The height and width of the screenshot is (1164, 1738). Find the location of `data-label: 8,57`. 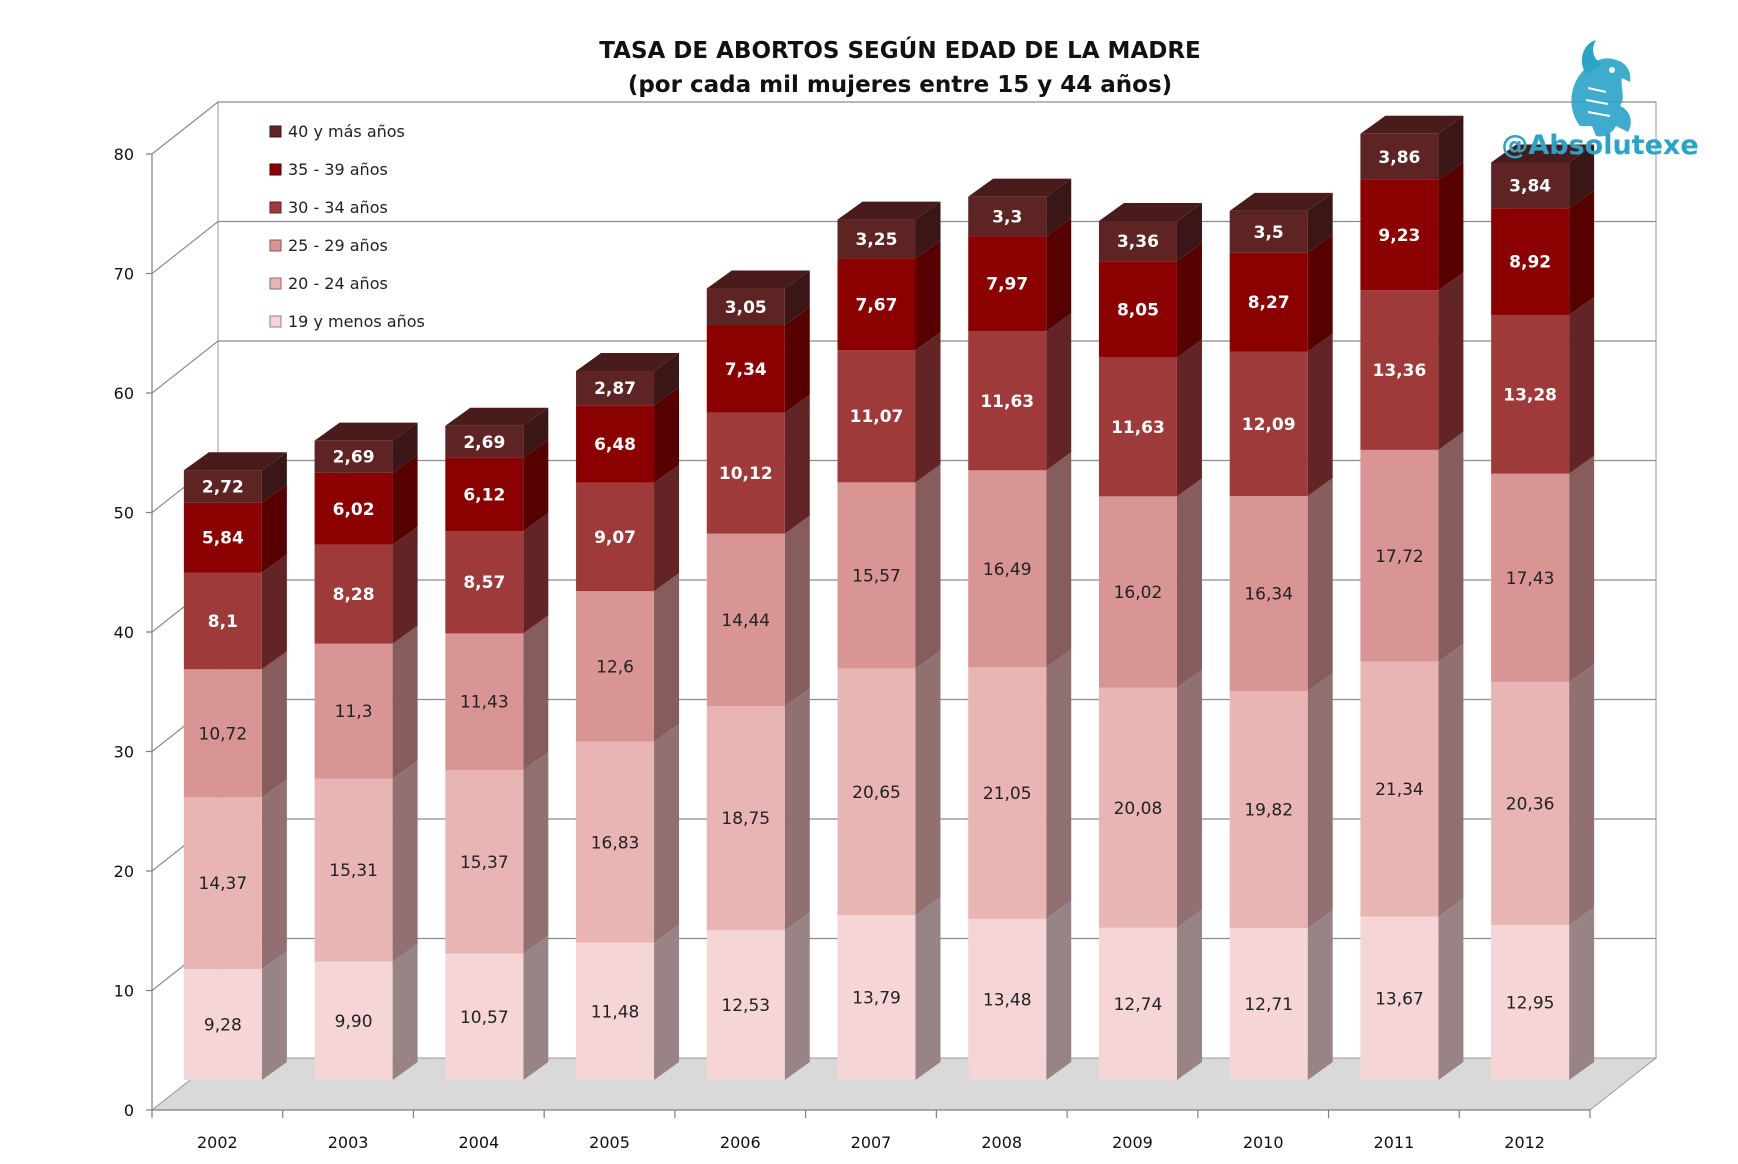

data-label: 8,57 is located at coordinates (484, 583).